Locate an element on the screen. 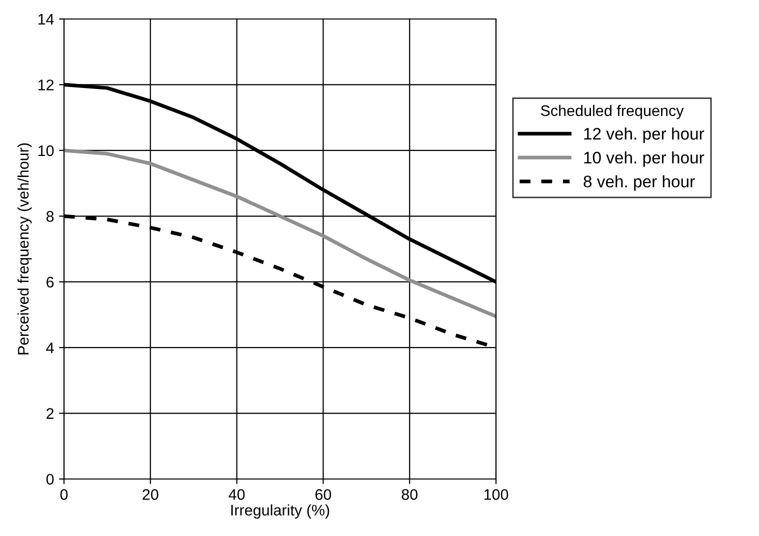 This screenshot has width=759, height=536. x-axis-title: Irregularity (%) is located at coordinates (280, 511).